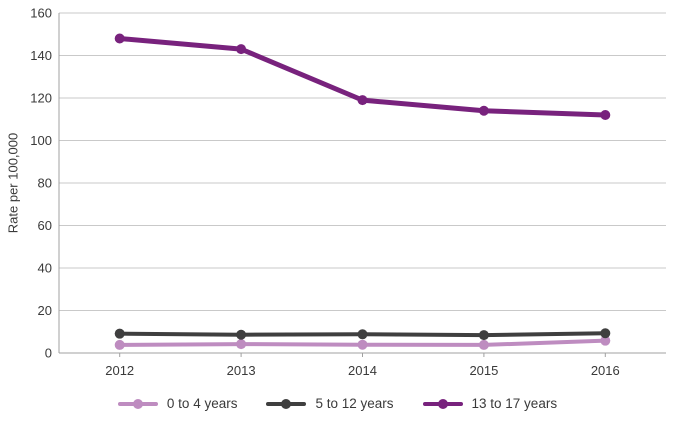 This screenshot has height=429, width=675. Describe the element at coordinates (45, 310) in the screenshot. I see `y-tick-label: 20` at that location.